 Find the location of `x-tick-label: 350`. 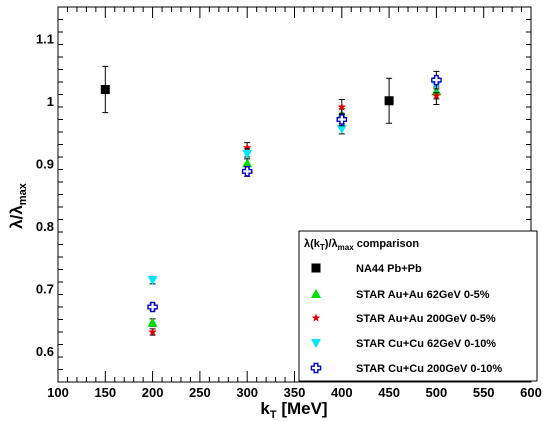

x-tick-label: 350 is located at coordinates (295, 392).